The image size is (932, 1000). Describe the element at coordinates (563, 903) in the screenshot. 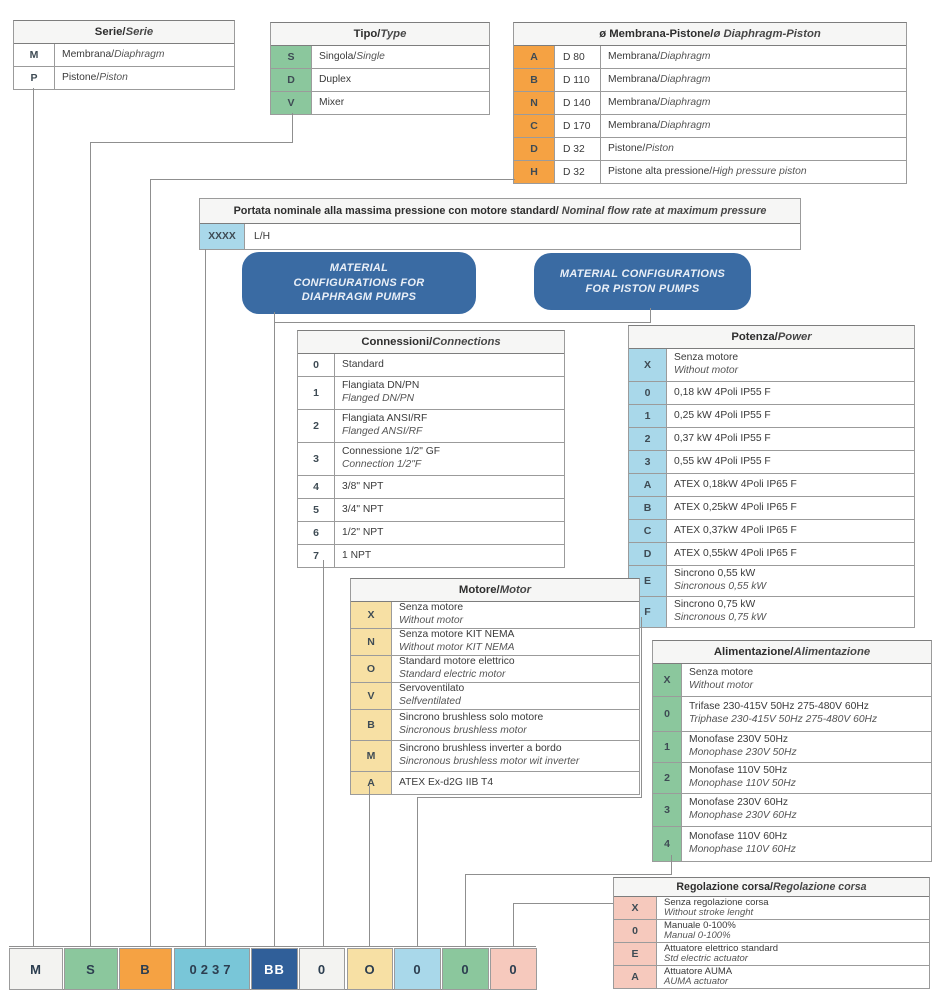

I see `connector-stroke-h` at that location.